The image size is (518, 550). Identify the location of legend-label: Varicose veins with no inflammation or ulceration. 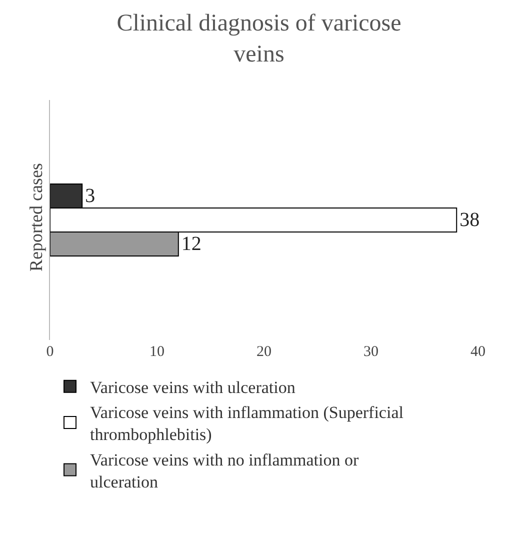
(224, 471).